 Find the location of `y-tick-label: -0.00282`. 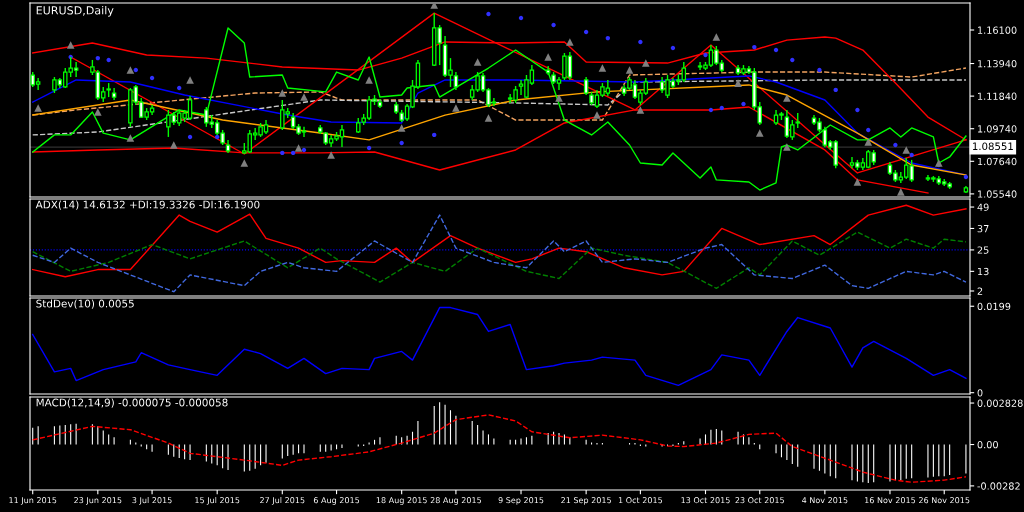

y-tick-label: -0.00282 is located at coordinates (998, 486).